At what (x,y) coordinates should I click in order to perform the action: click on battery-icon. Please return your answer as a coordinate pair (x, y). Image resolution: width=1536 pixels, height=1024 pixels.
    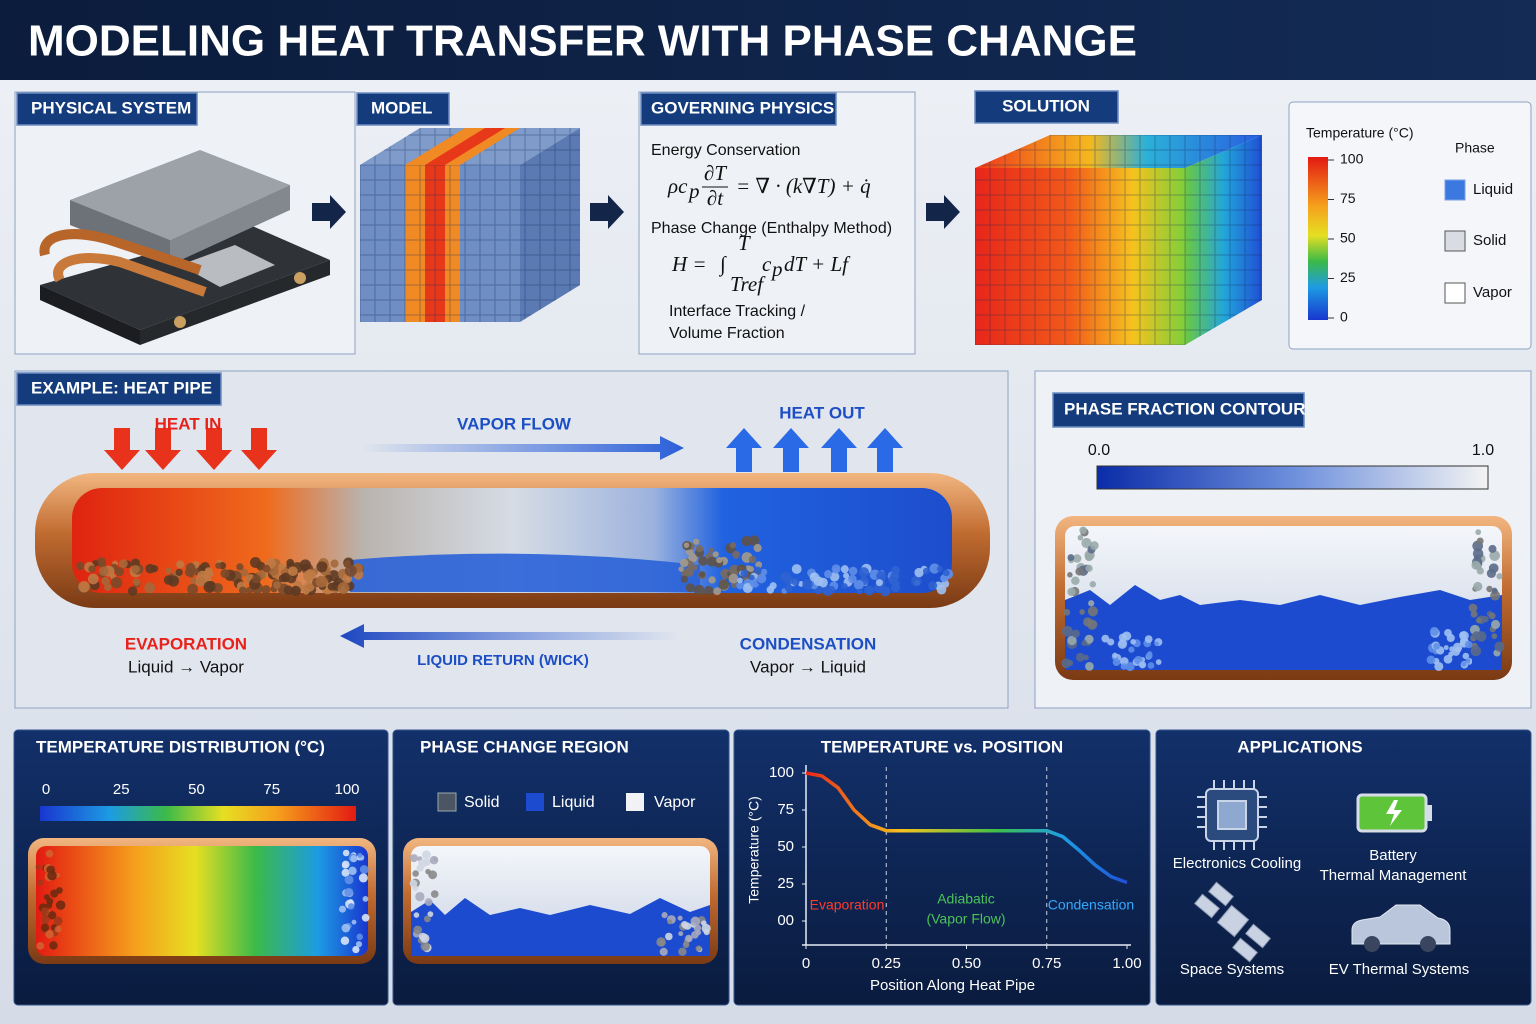
    Looking at the image, I should click on (1394, 813).